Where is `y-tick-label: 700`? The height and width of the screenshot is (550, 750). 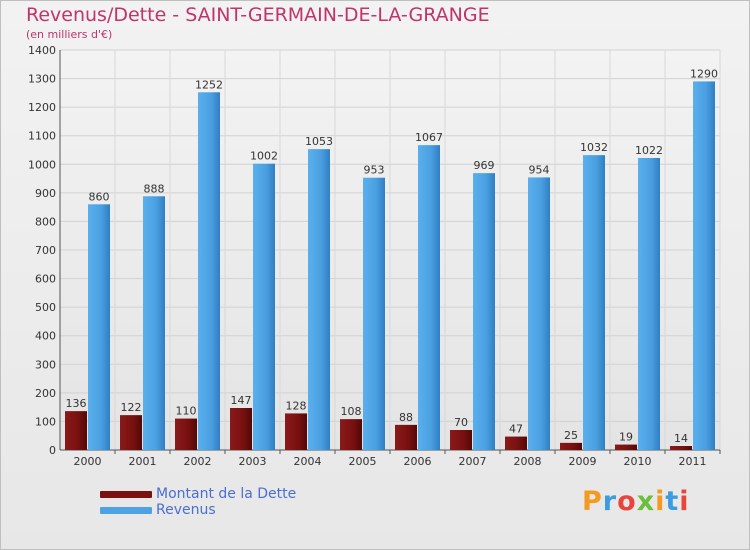 y-tick-label: 700 is located at coordinates (45, 250).